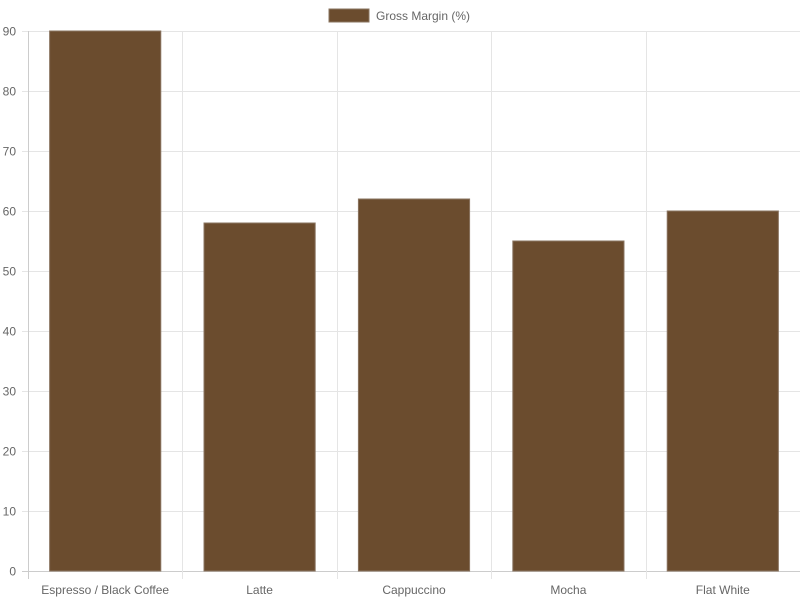 The height and width of the screenshot is (605, 800). Describe the element at coordinates (10, 272) in the screenshot. I see `y-tick-label: 50` at that location.